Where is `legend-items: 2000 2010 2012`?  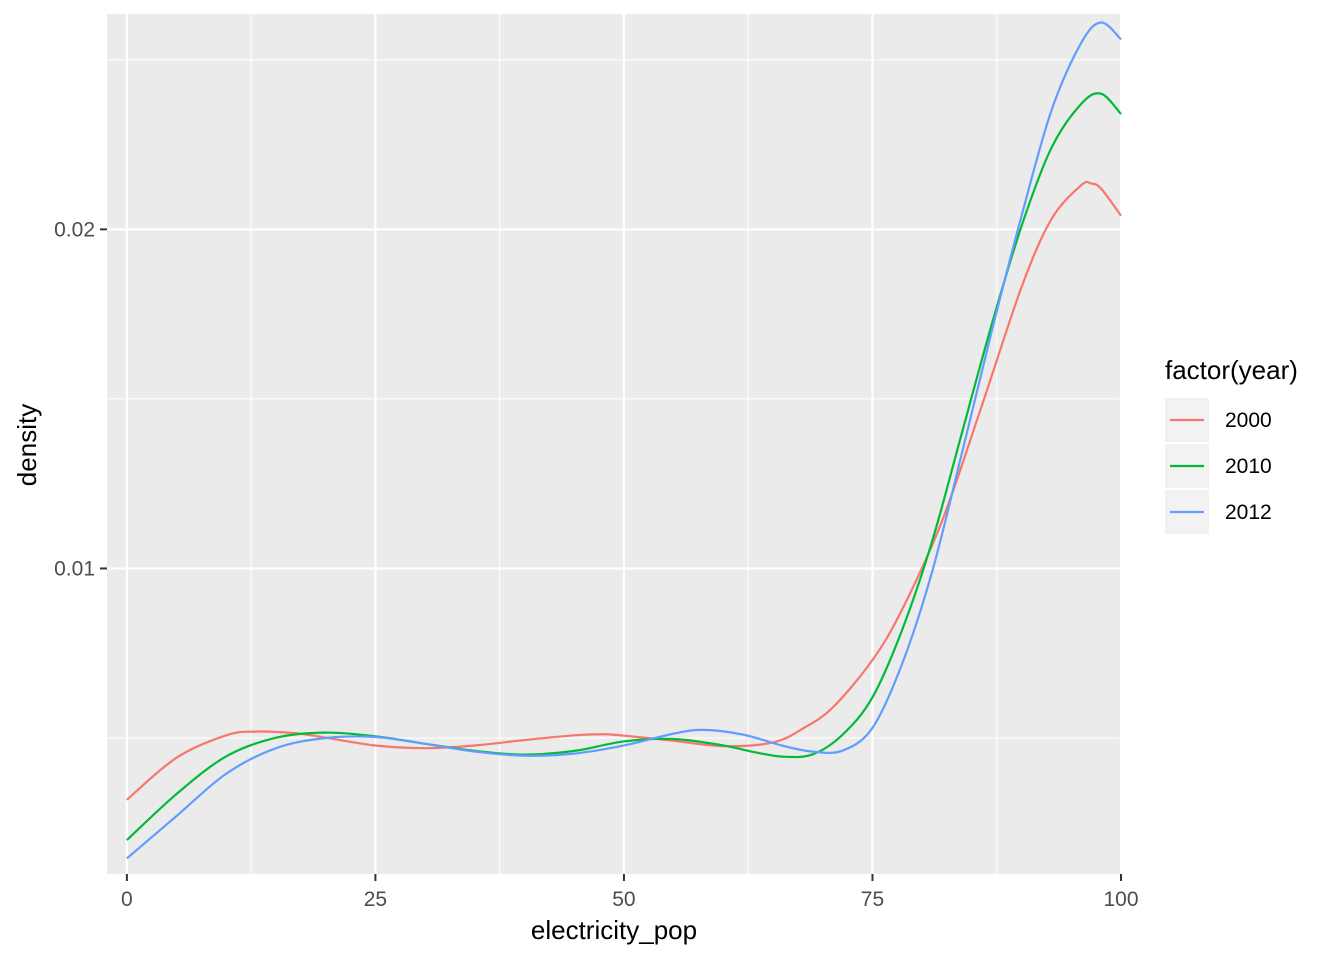
legend-items: 2000 2010 2012 is located at coordinates (1218, 466).